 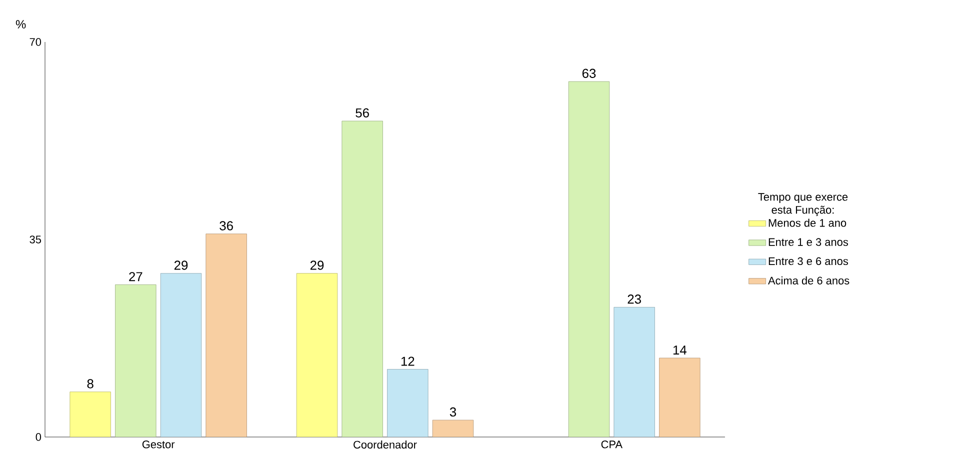 I want to click on legend-label: Entre 3 e 6 anos, so click(x=808, y=261).